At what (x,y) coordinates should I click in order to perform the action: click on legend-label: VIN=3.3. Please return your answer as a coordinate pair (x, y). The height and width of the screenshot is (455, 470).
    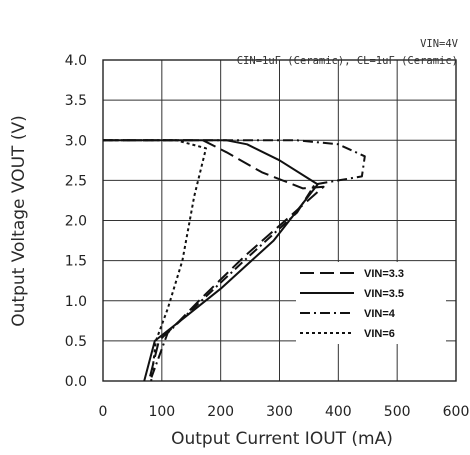
    Looking at the image, I should click on (384, 274).